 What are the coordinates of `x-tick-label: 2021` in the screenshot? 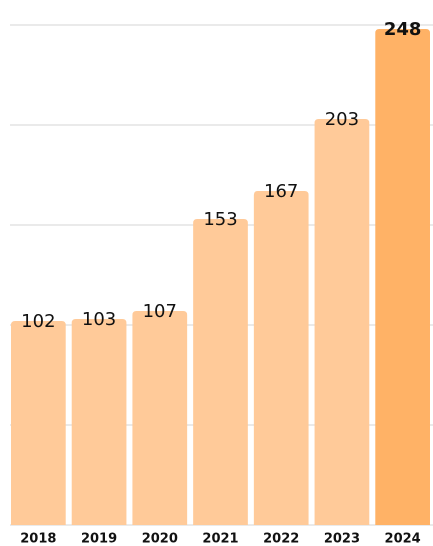 It's located at (220, 539).